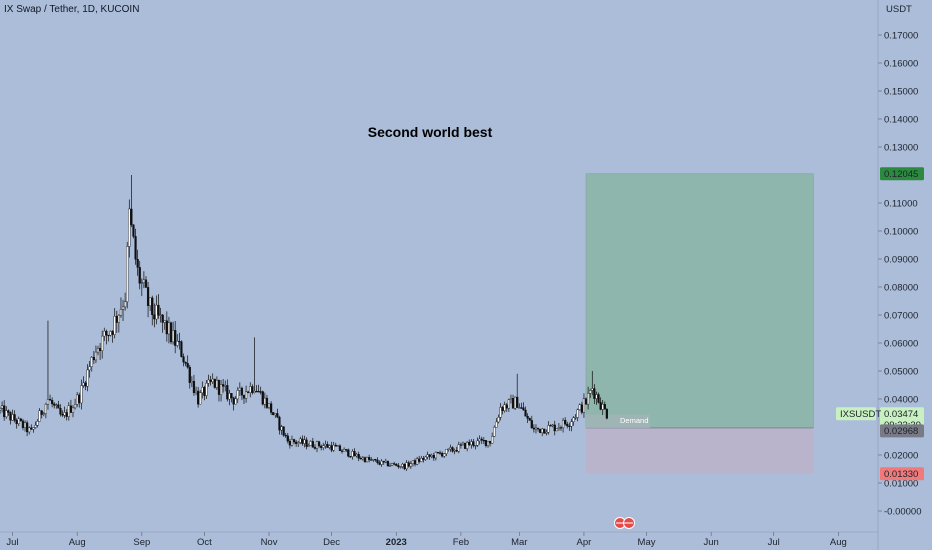 Image resolution: width=932 pixels, height=550 pixels. What do you see at coordinates (618, 421) in the screenshot?
I see `demand-zone` at bounding box center [618, 421].